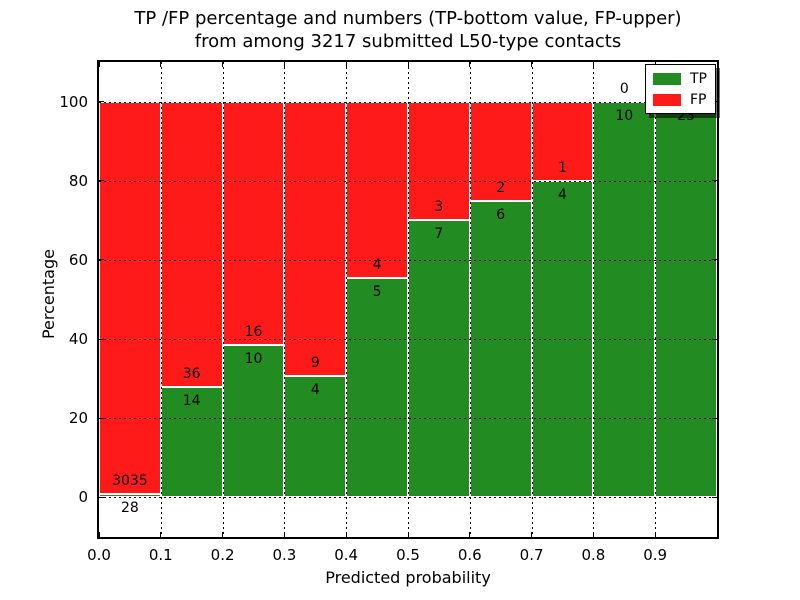 The width and height of the screenshot is (800, 600). I want to click on y-tick-label: 100, so click(73, 101).